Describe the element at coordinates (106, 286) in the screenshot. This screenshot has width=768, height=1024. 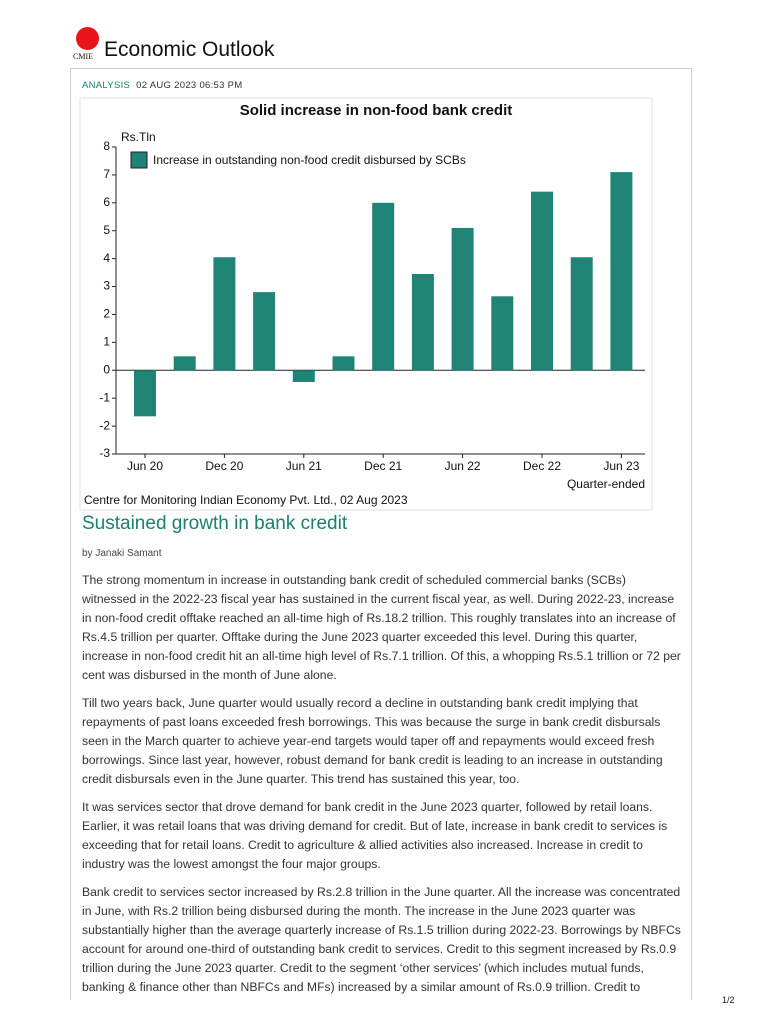
I see `y-tick-label: 3` at that location.